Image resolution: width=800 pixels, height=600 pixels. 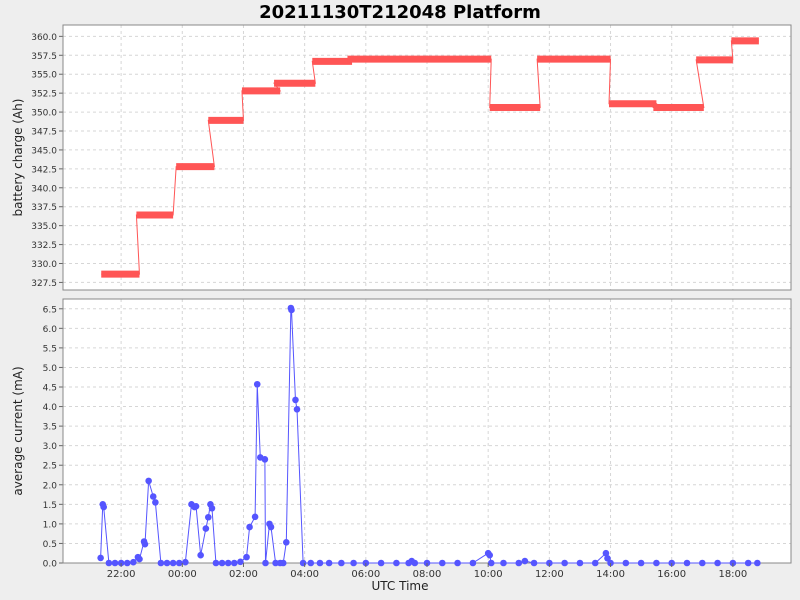 What do you see at coordinates (44, 38) in the screenshot?
I see `y-tick-label: 360.0` at bounding box center [44, 38].